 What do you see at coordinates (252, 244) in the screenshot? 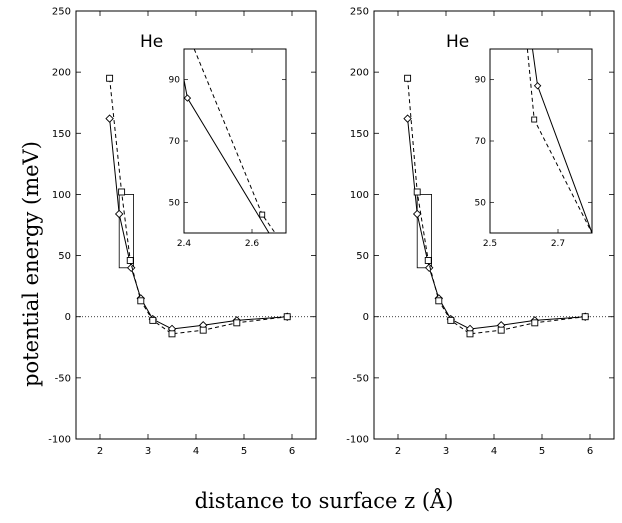
I see `inset-x-tick-label: 2.6` at bounding box center [252, 244].